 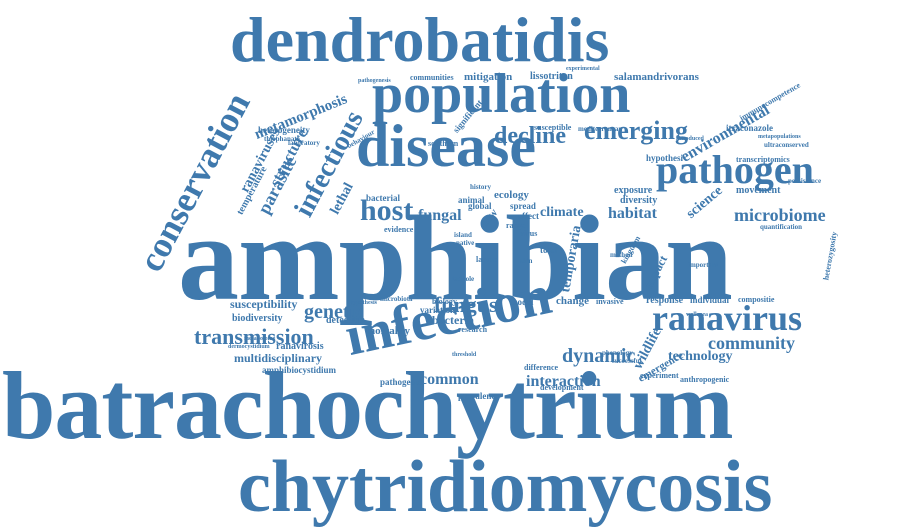 What do you see at coordinates (562, 387) in the screenshot?
I see `word-development: development` at bounding box center [562, 387].